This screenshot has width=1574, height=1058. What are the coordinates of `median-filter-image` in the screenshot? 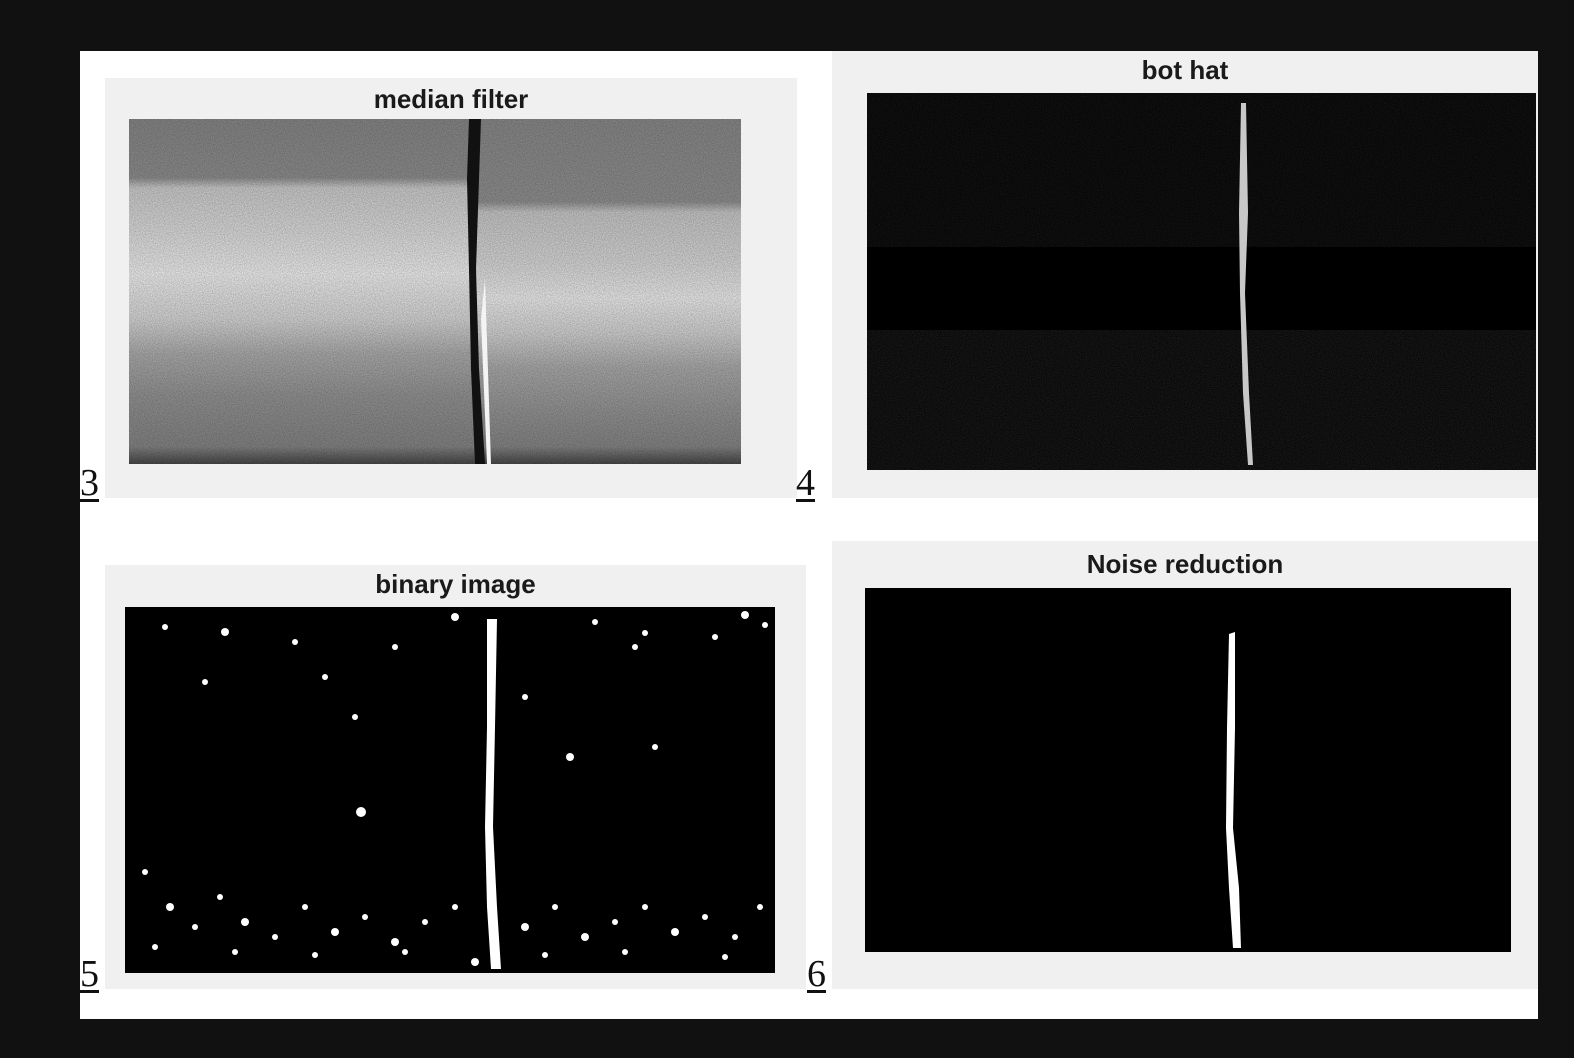 It's located at (435, 291).